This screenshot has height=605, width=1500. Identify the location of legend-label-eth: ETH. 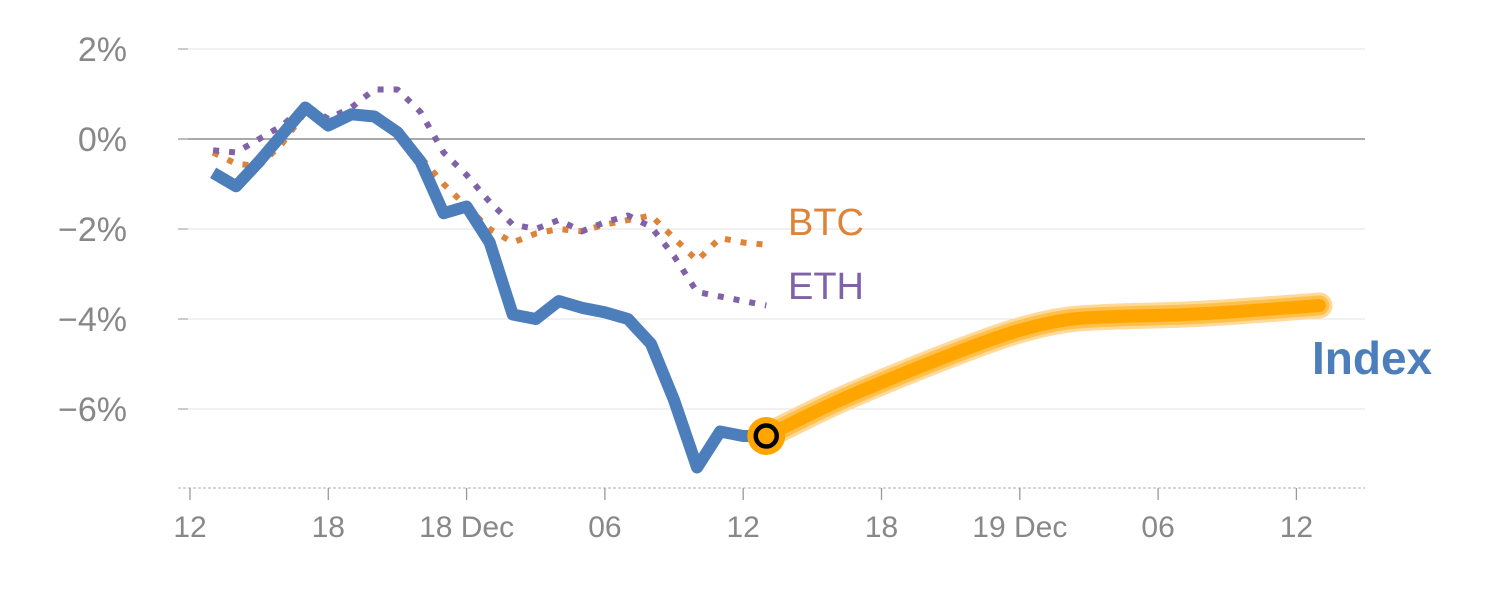
(826, 287).